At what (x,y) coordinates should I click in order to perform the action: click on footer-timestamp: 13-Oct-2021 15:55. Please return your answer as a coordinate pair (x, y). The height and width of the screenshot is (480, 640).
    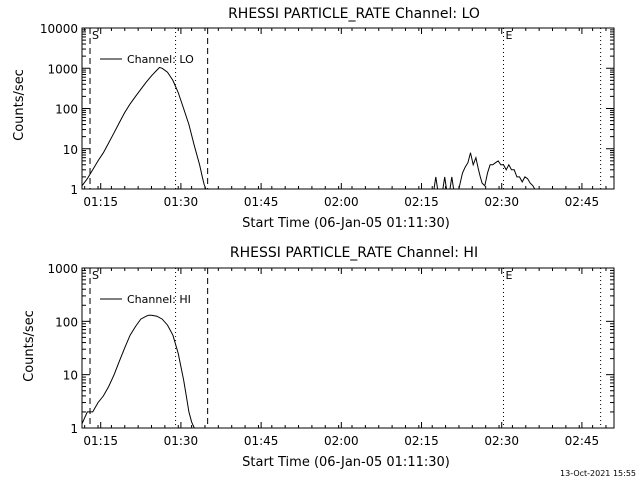
    Looking at the image, I should click on (598, 473).